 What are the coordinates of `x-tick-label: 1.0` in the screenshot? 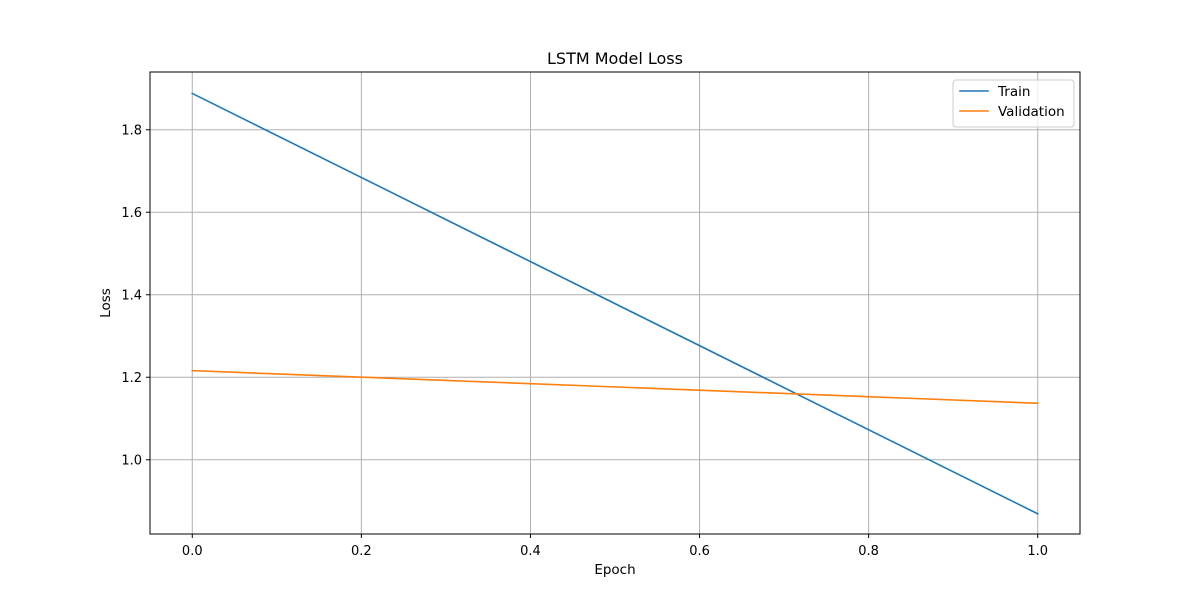 It's located at (1037, 551).